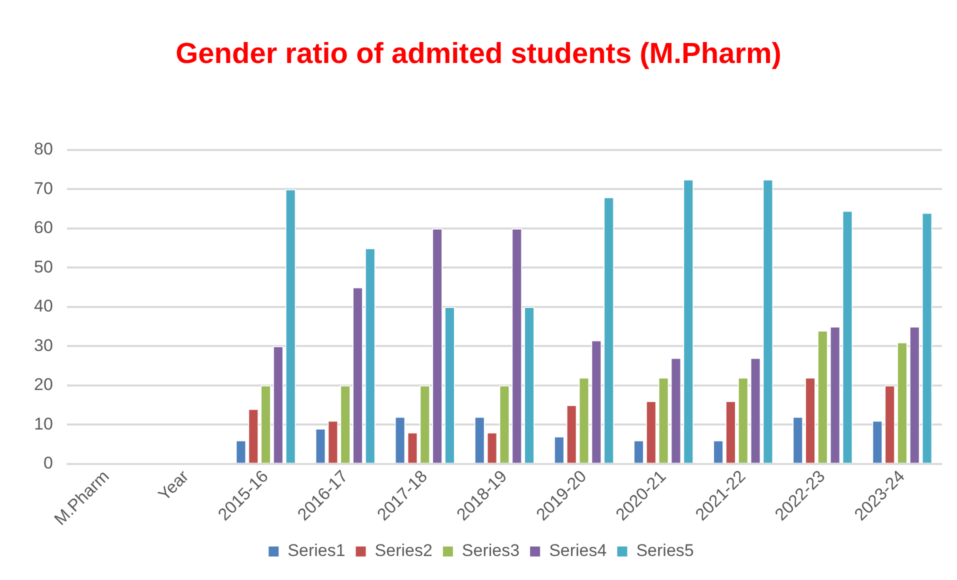 Image resolution: width=957 pixels, height=580 pixels. I want to click on legend-label: Series2, so click(403, 550).